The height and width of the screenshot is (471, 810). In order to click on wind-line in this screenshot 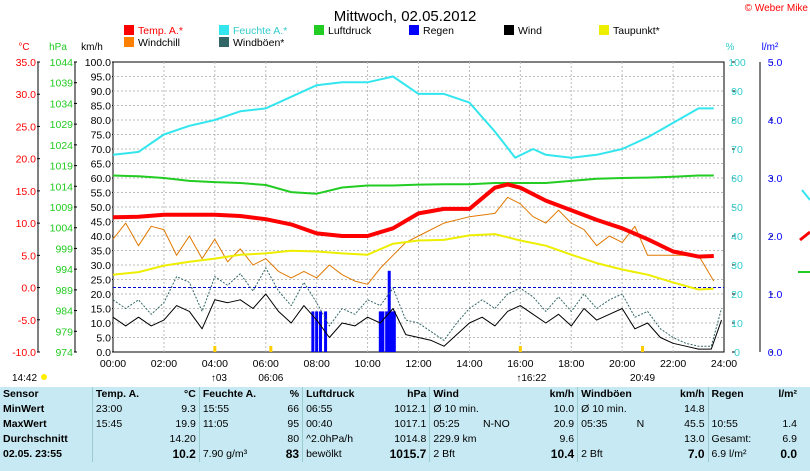, I will do `click(417, 321)`.